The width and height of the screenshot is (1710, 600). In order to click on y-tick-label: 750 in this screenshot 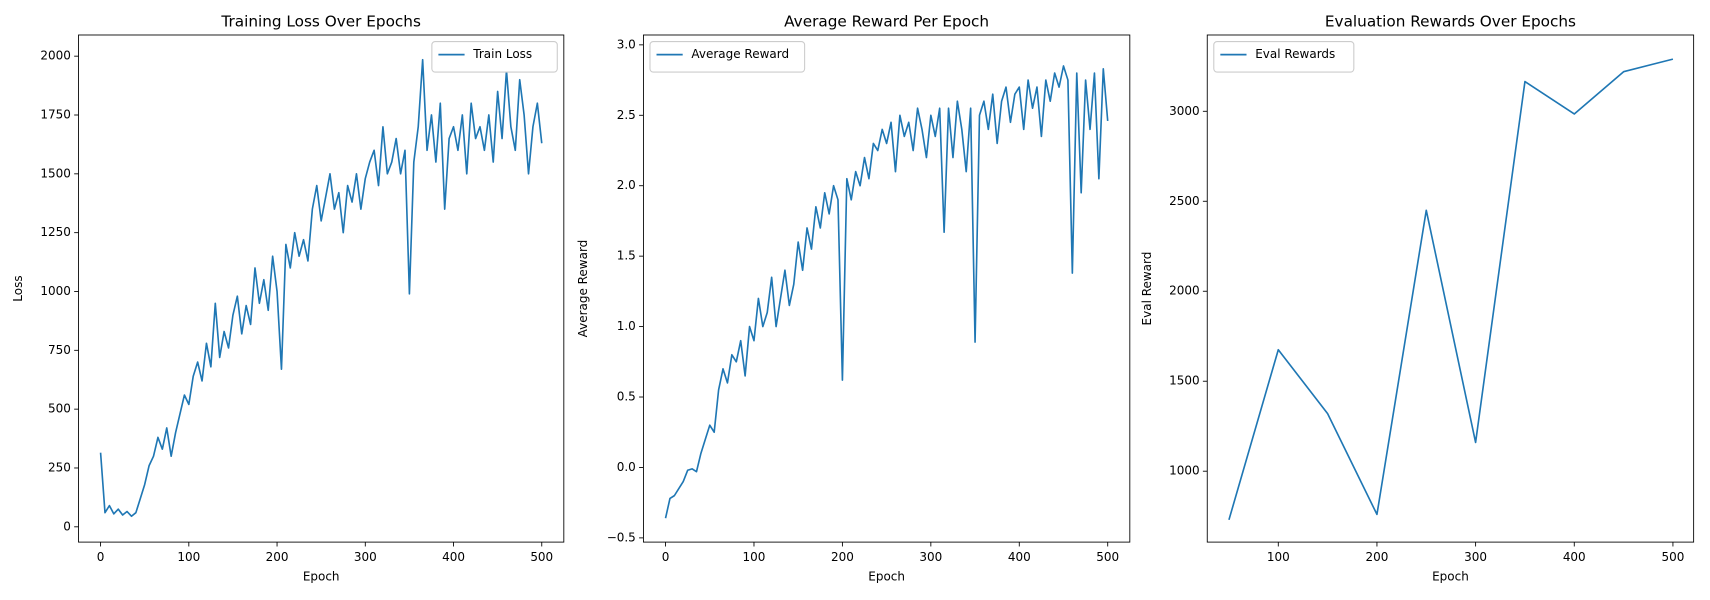, I will do `click(59, 350)`.